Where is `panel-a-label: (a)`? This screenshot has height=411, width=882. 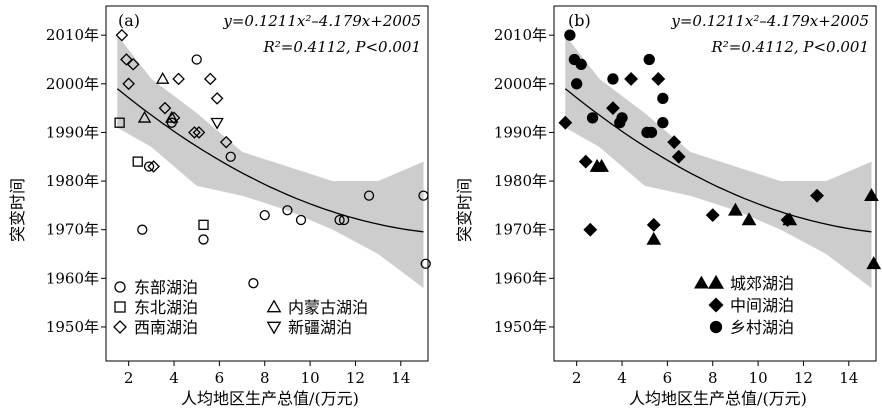
panel-a-label: (a) is located at coordinates (129, 20).